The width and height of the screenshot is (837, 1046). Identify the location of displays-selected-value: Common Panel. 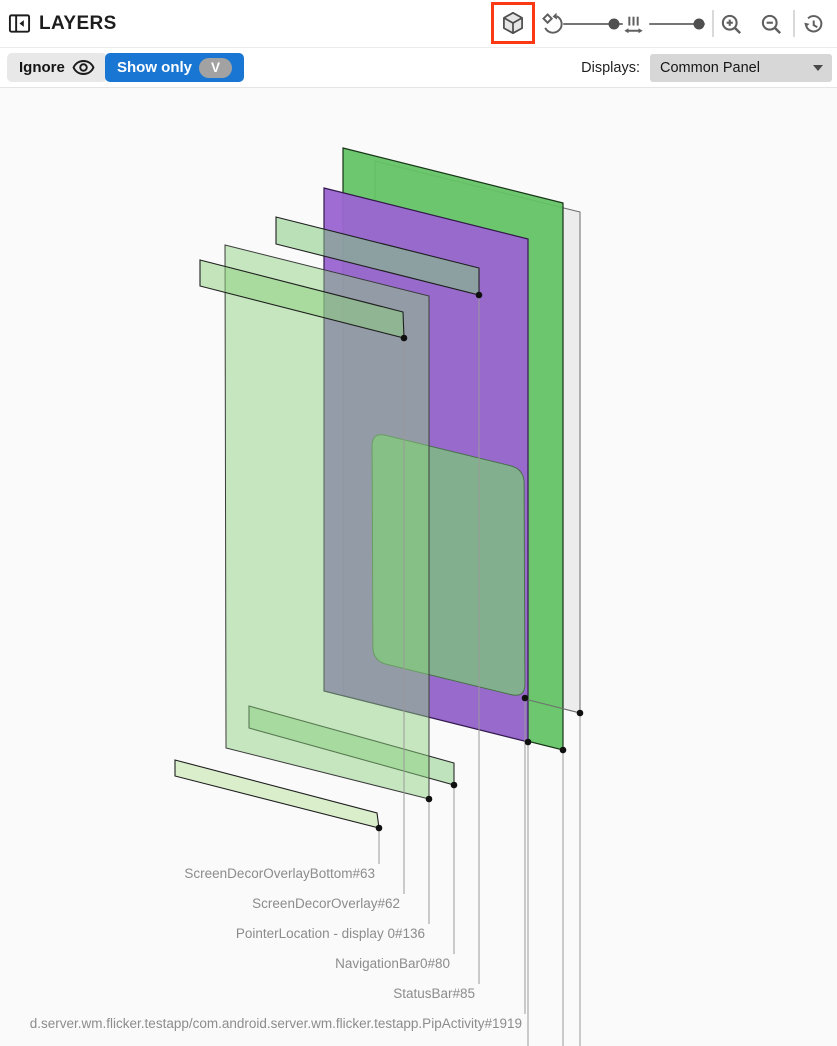
(710, 67).